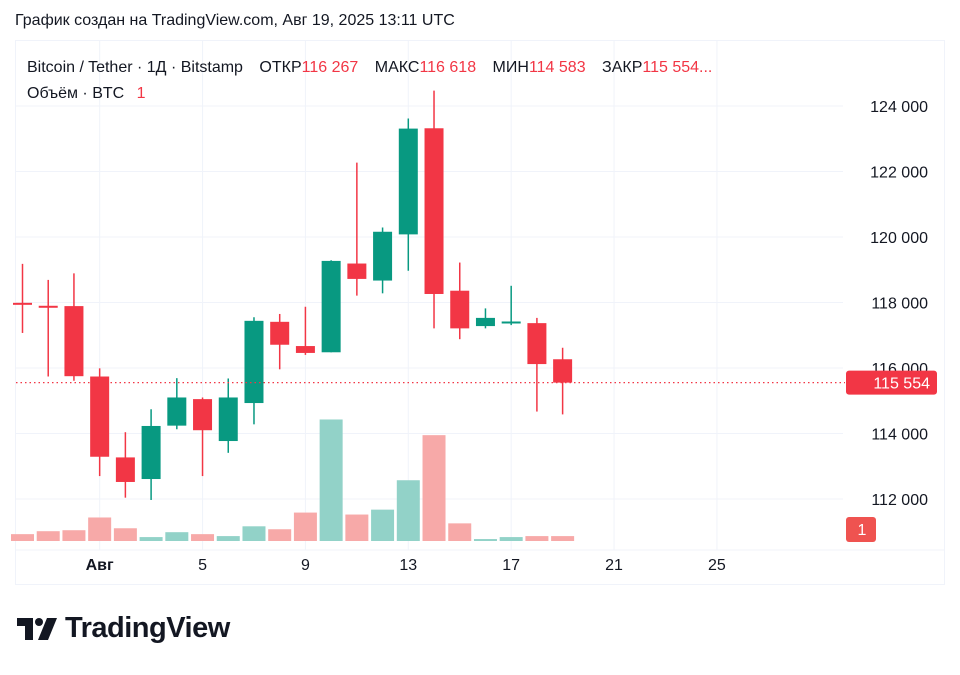 The height and width of the screenshot is (675, 960). I want to click on last-volume-badge, so click(861, 529).